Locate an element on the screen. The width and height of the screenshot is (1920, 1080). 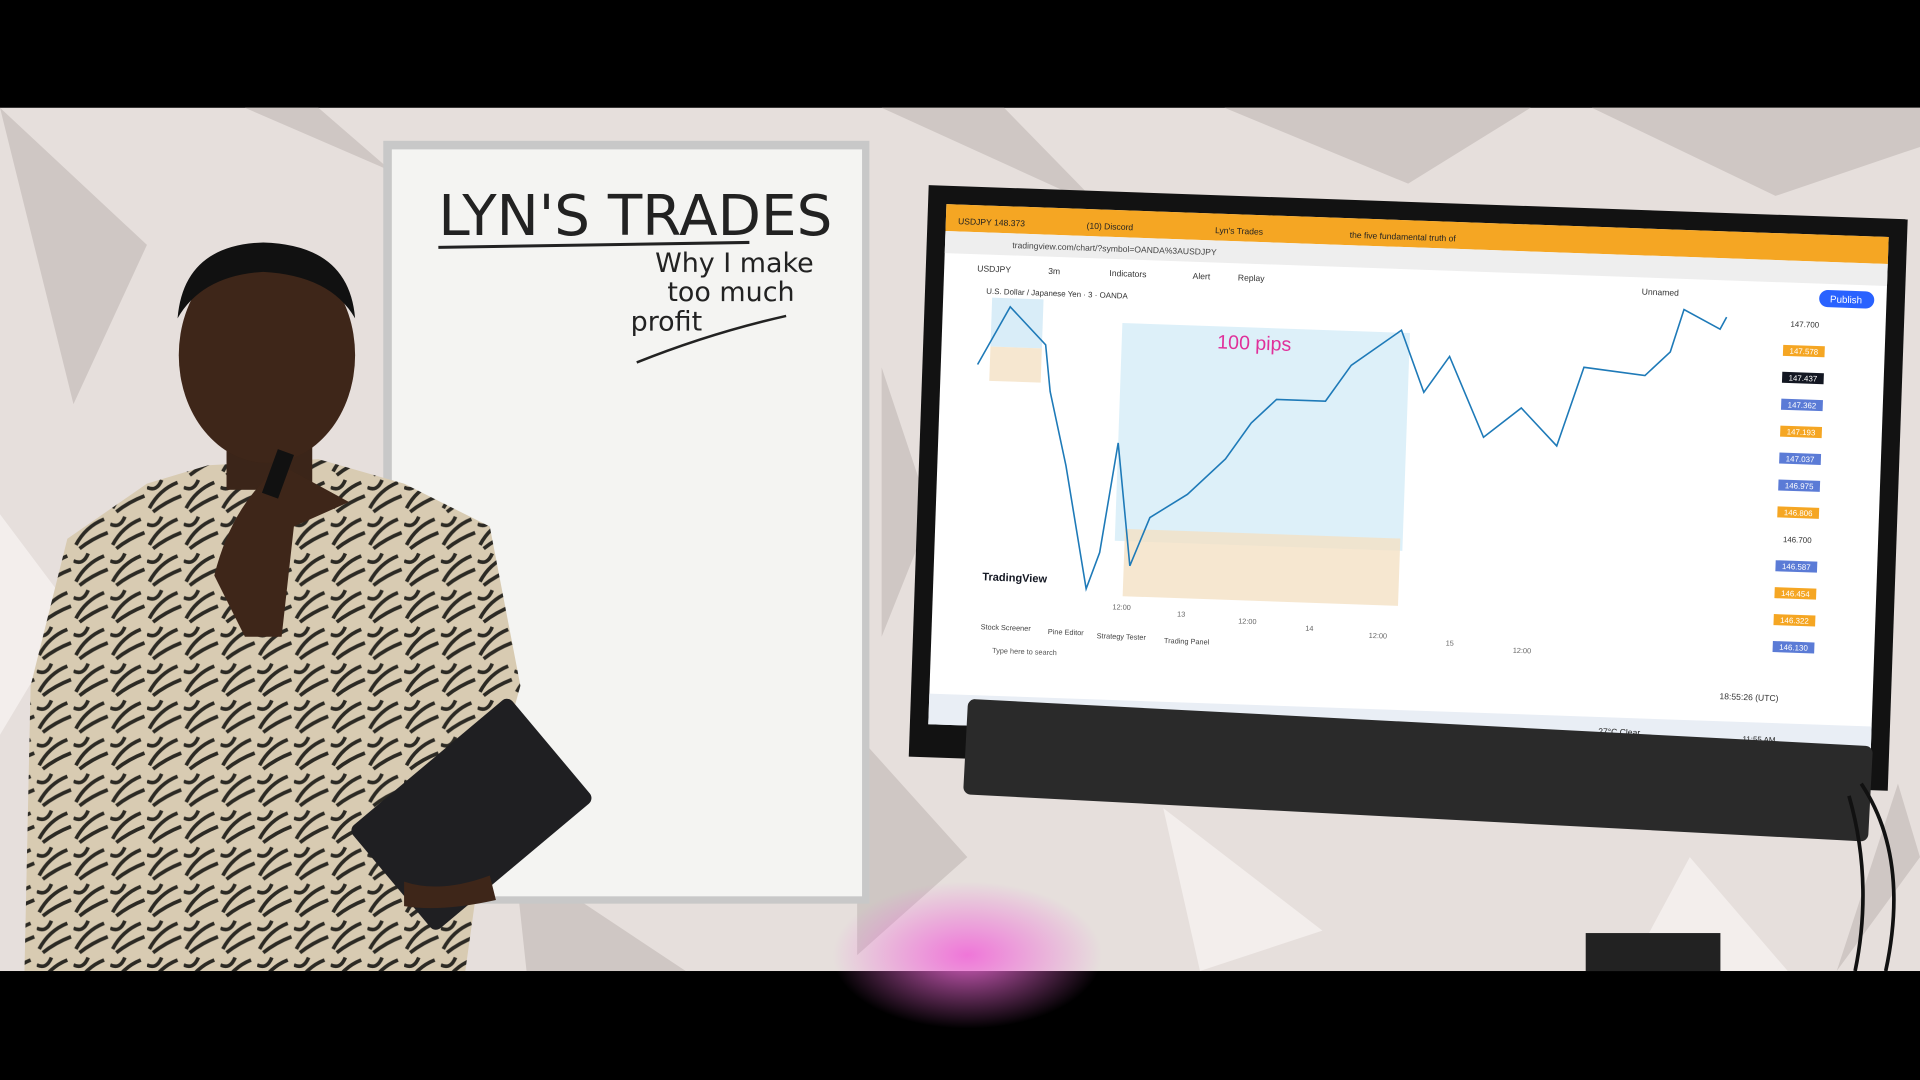
board-note: Why I make is located at coordinates (734, 263).